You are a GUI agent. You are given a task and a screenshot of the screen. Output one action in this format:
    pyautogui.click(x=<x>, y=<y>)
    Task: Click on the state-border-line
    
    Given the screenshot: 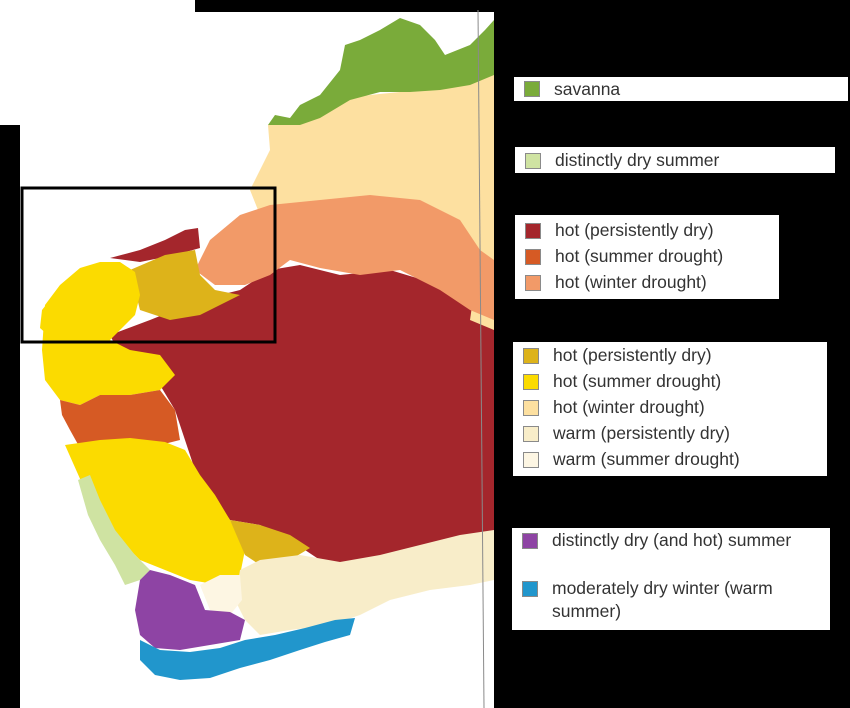 What is the action you would take?
    pyautogui.click(x=481, y=358)
    